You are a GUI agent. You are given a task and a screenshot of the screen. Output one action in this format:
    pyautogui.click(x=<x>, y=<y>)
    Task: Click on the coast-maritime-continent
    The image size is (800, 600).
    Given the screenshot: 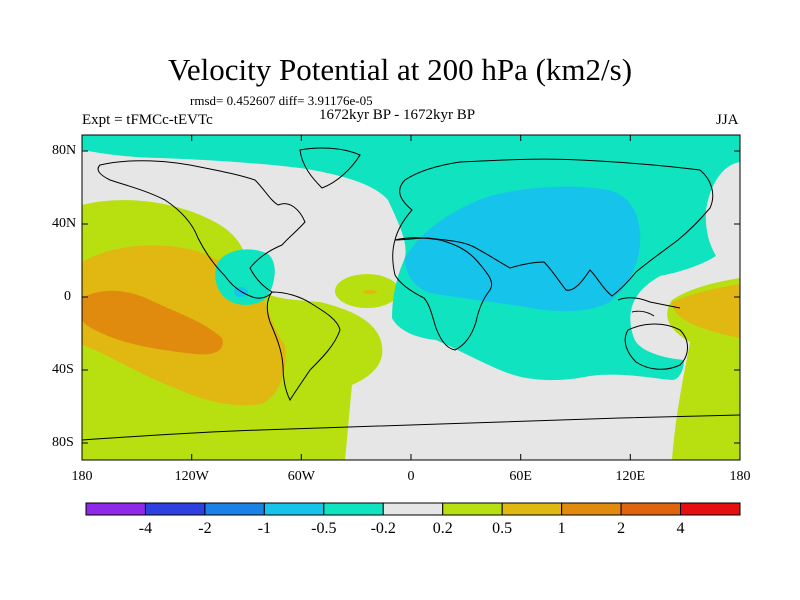 What is the action you would take?
    pyautogui.click(x=649, y=307)
    